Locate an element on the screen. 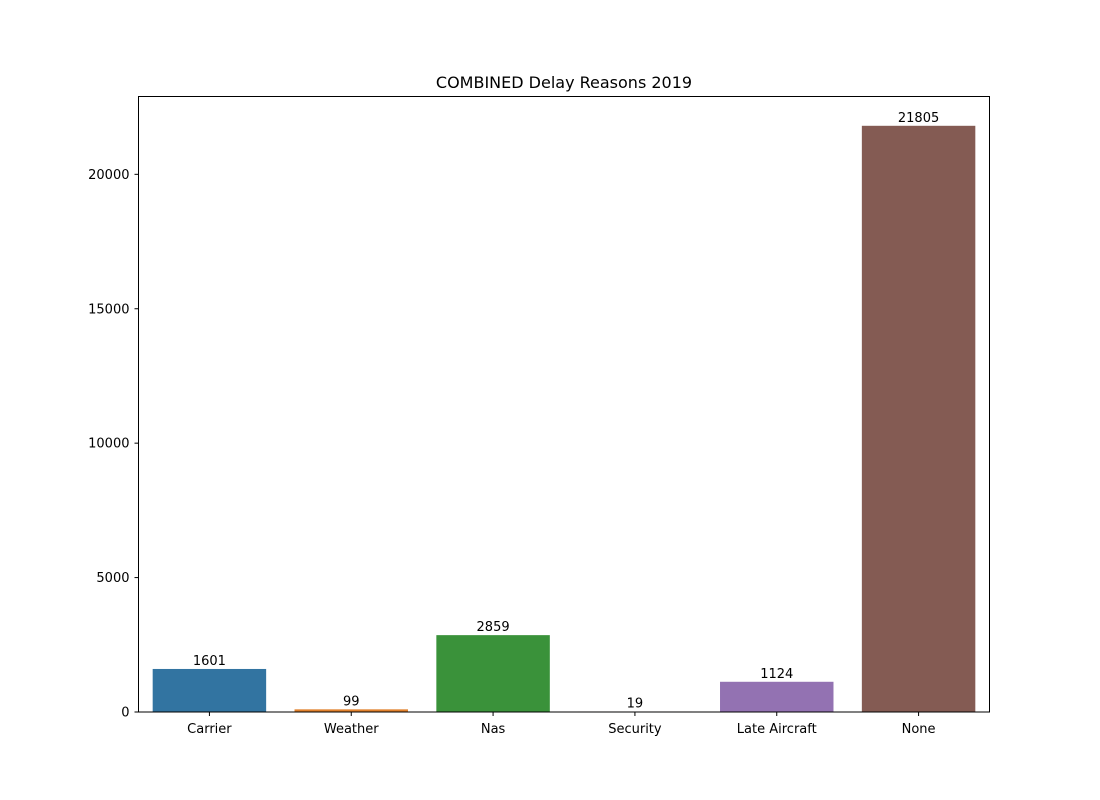 Image resolution: width=1100 pixels, height=800 pixels. x-tick-label: Nas is located at coordinates (493, 729).